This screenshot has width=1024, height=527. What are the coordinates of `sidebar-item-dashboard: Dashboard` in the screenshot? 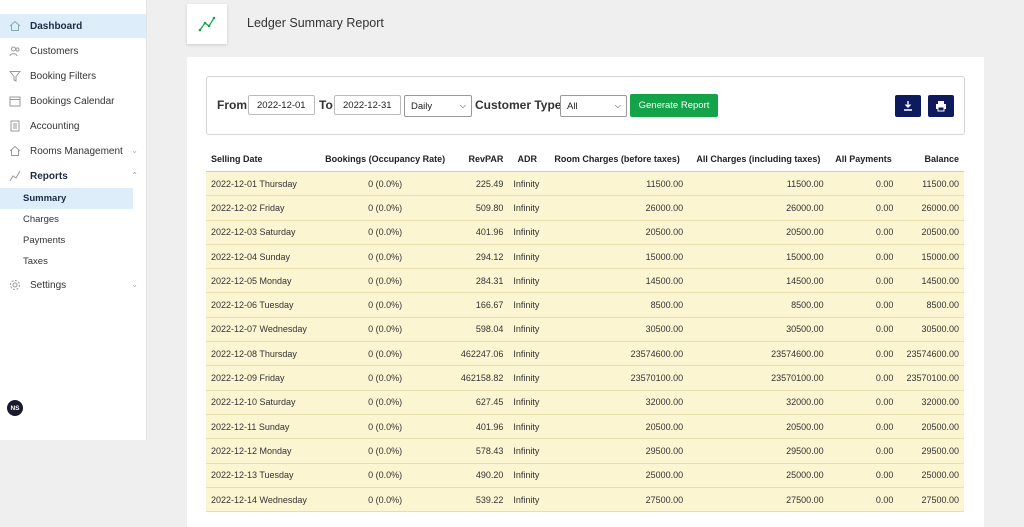 It's located at (73, 26).